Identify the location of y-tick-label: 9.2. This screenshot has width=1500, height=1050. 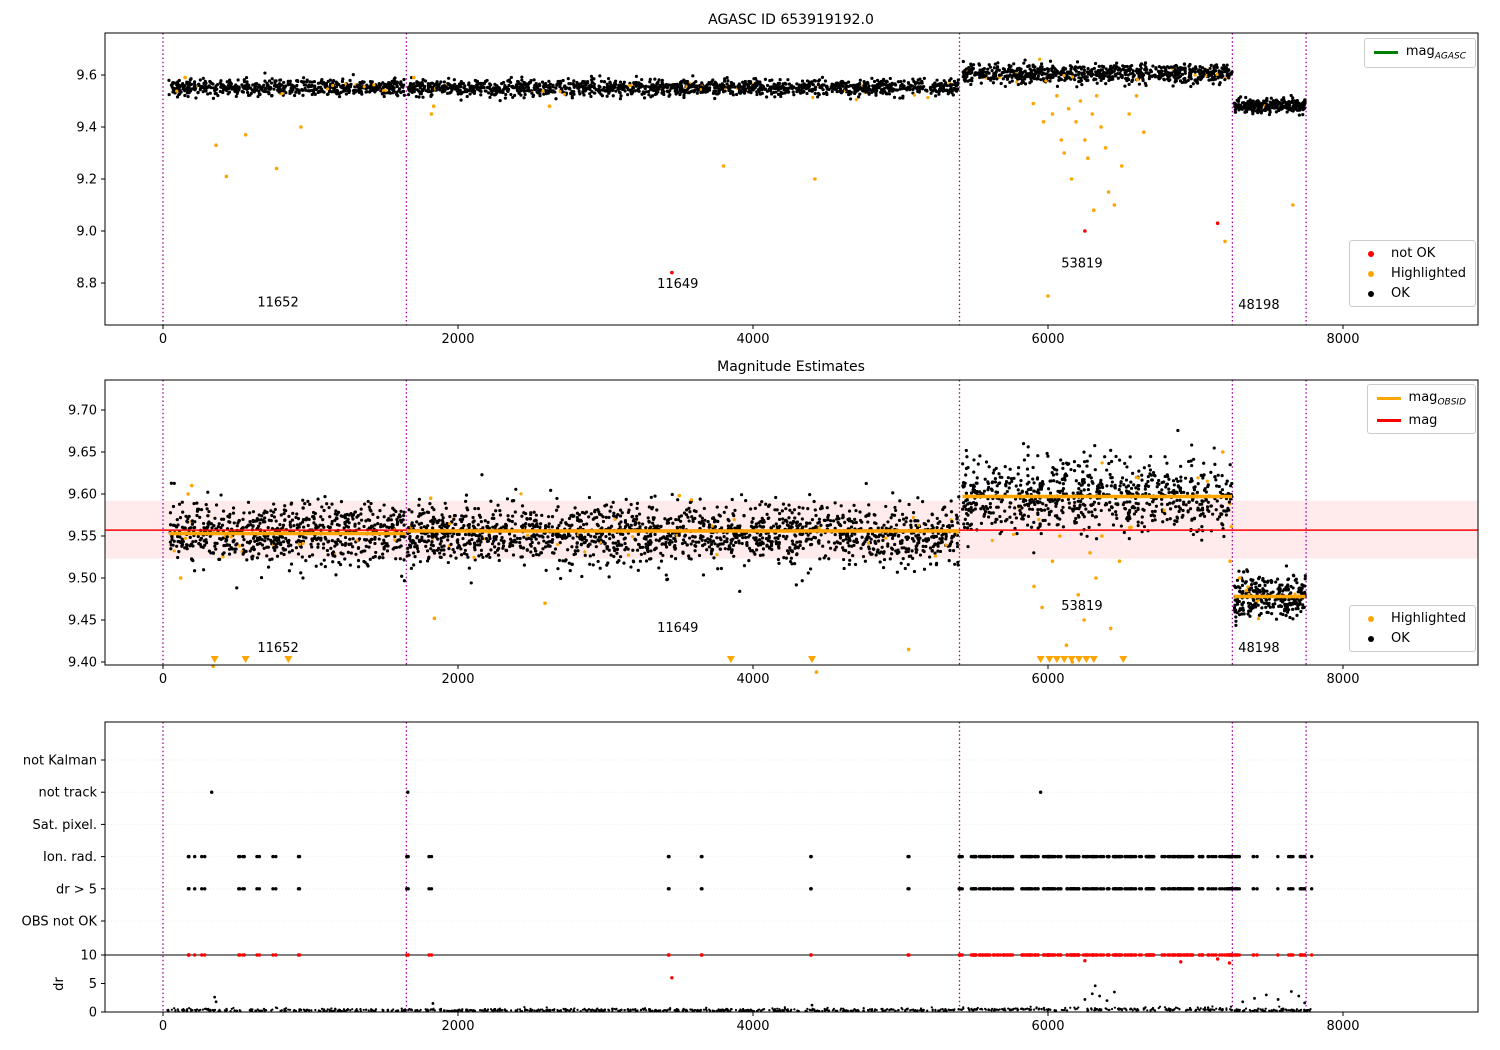
(86, 180).